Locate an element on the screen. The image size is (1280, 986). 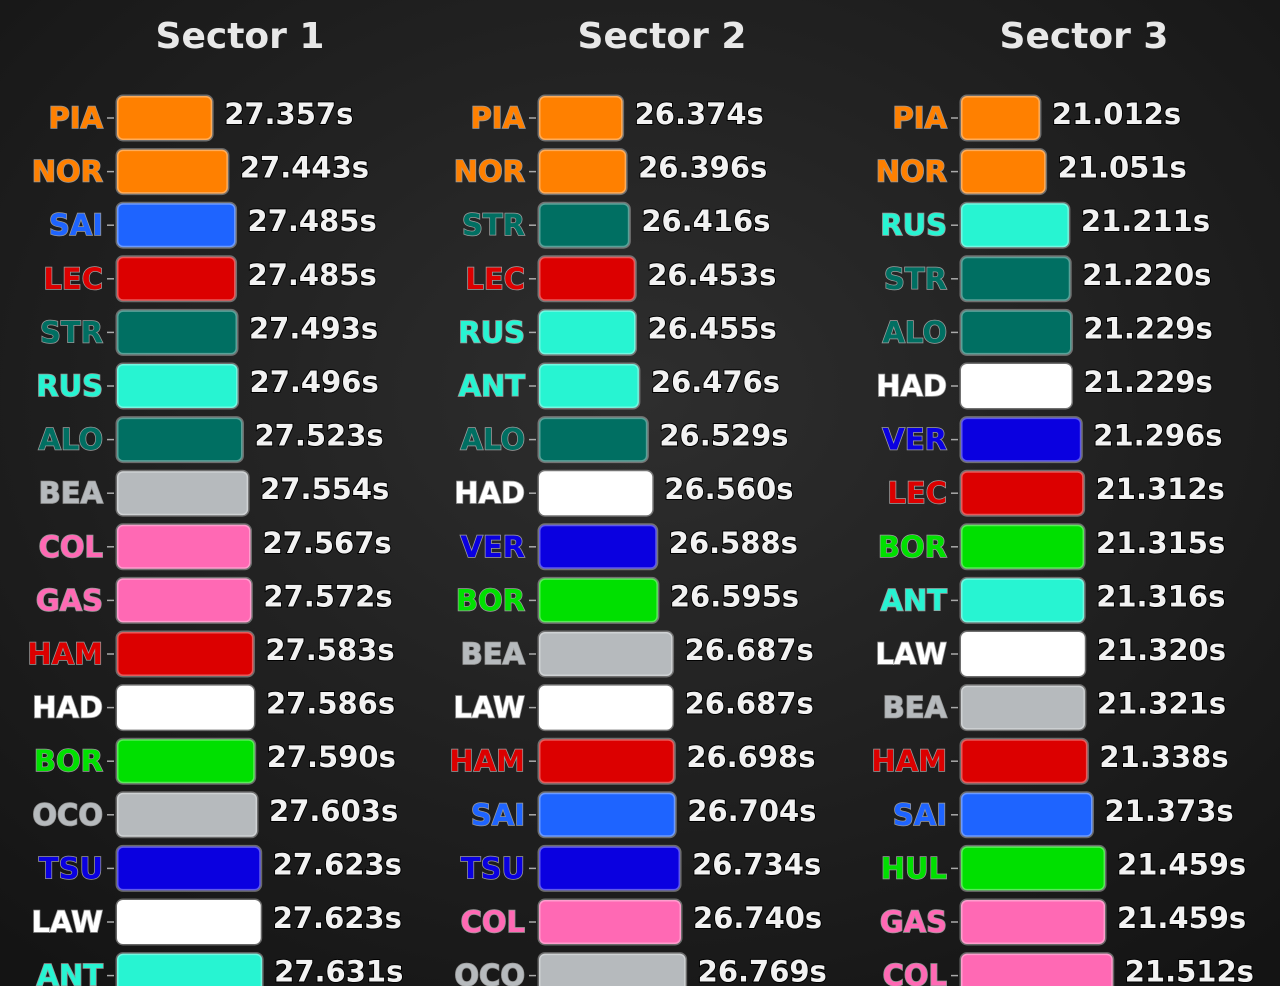
value-label: 21.296s is located at coordinates (1157, 436).